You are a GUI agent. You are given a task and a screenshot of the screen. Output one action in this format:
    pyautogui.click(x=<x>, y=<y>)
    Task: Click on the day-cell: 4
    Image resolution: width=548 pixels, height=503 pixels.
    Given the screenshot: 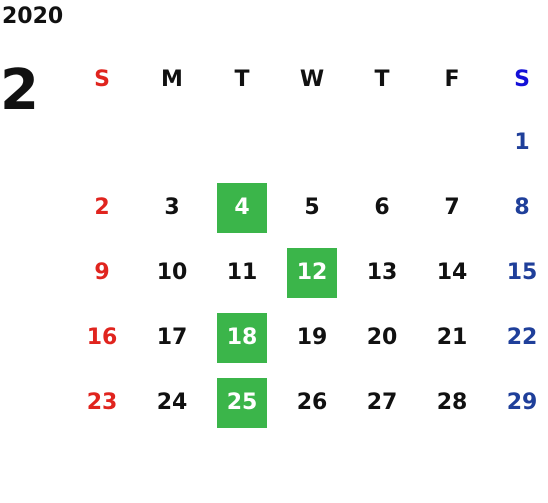 What is the action you would take?
    pyautogui.click(x=242, y=207)
    